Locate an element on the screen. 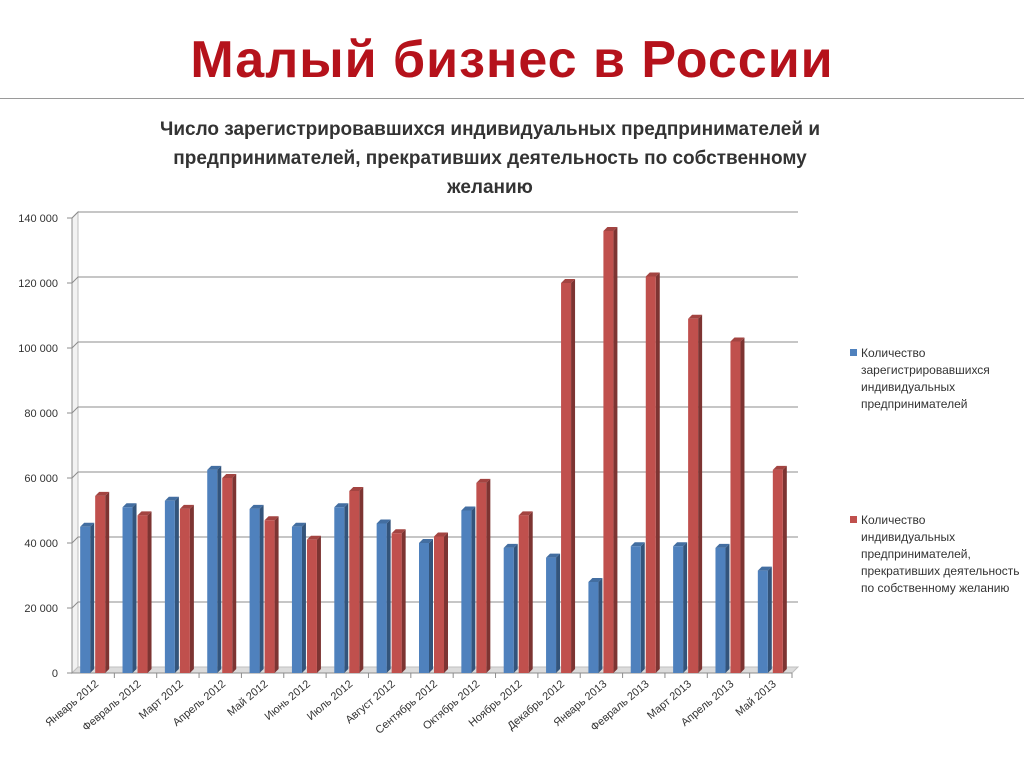 This screenshot has width=1024, height=767. legend-swatch-closed is located at coordinates (853, 519).